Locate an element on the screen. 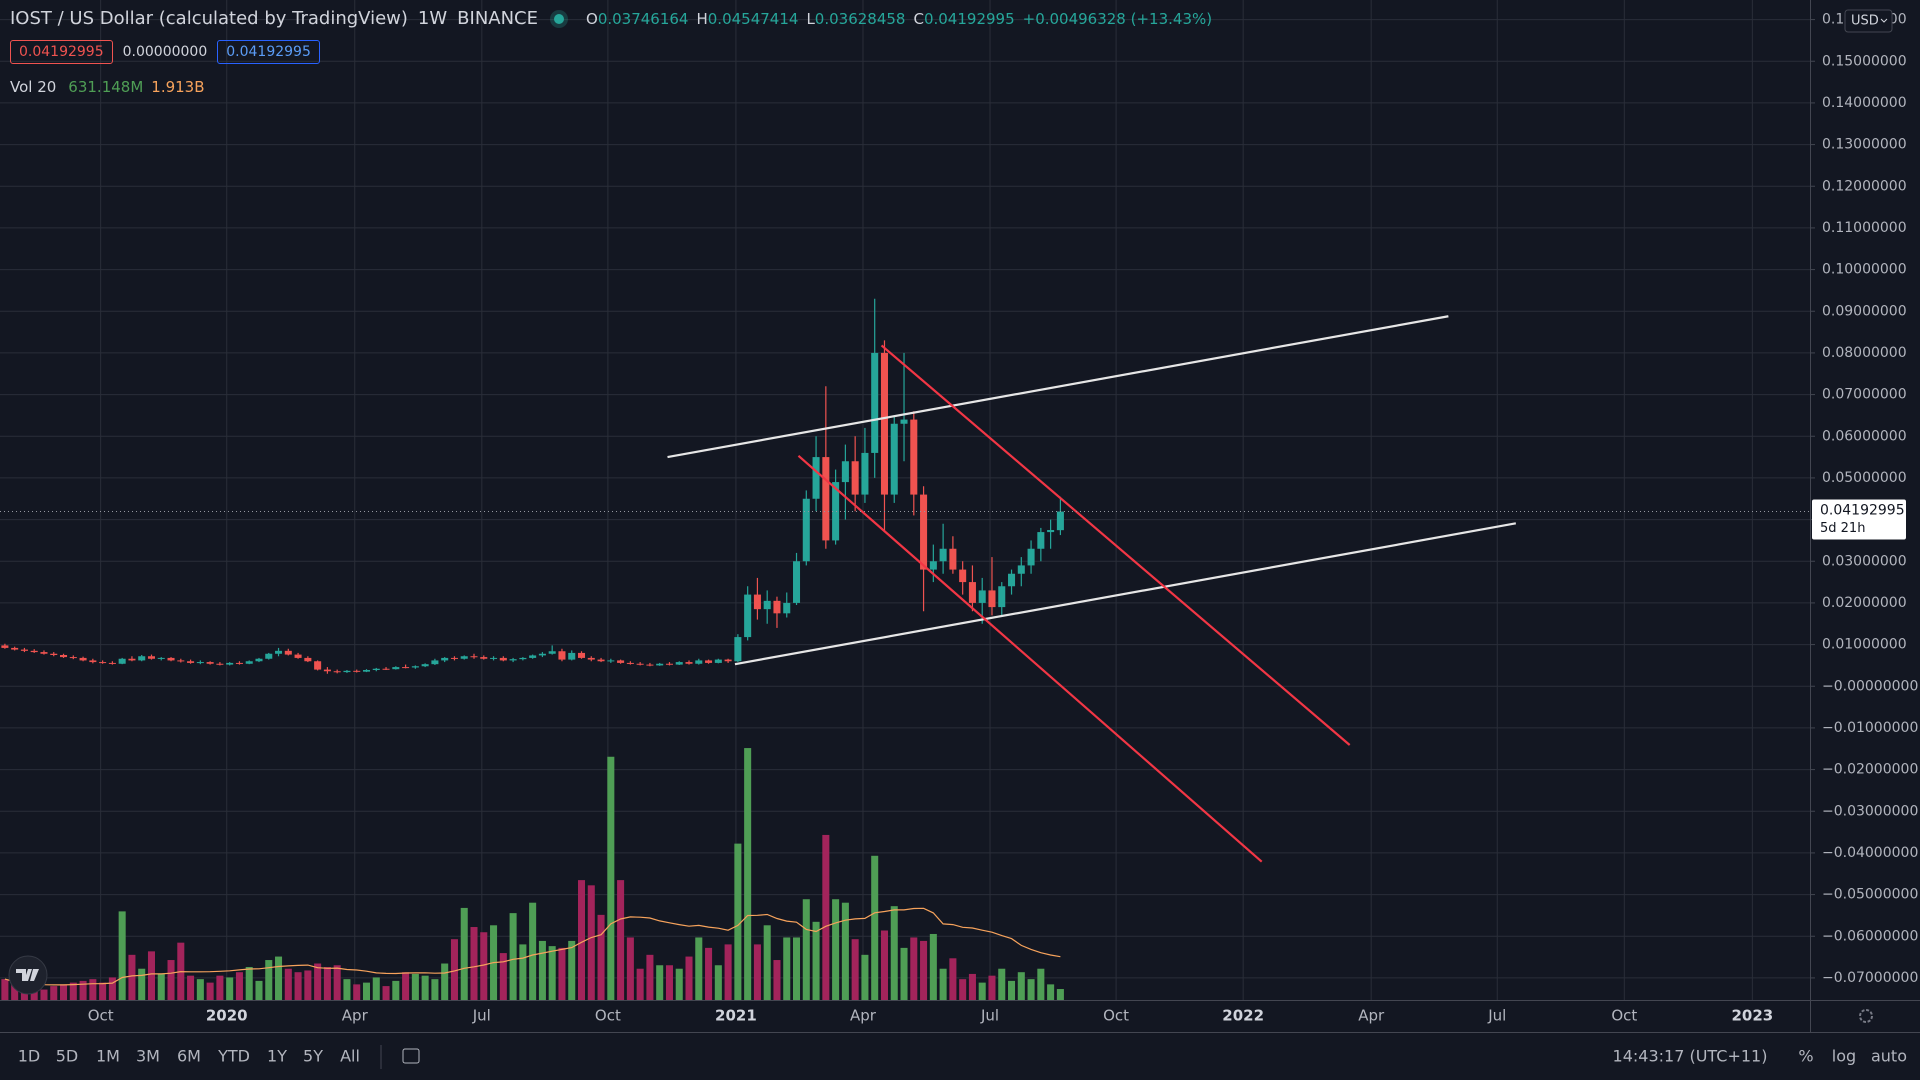 The image size is (1920, 1080). range-button: 5Y is located at coordinates (313, 1056).